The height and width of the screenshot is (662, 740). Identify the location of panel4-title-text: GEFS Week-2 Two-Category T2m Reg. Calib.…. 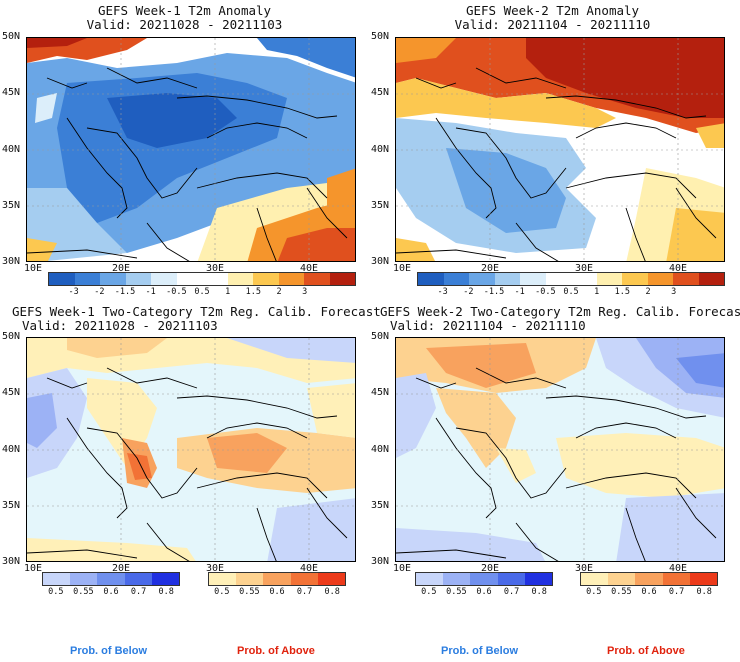
(560, 311).